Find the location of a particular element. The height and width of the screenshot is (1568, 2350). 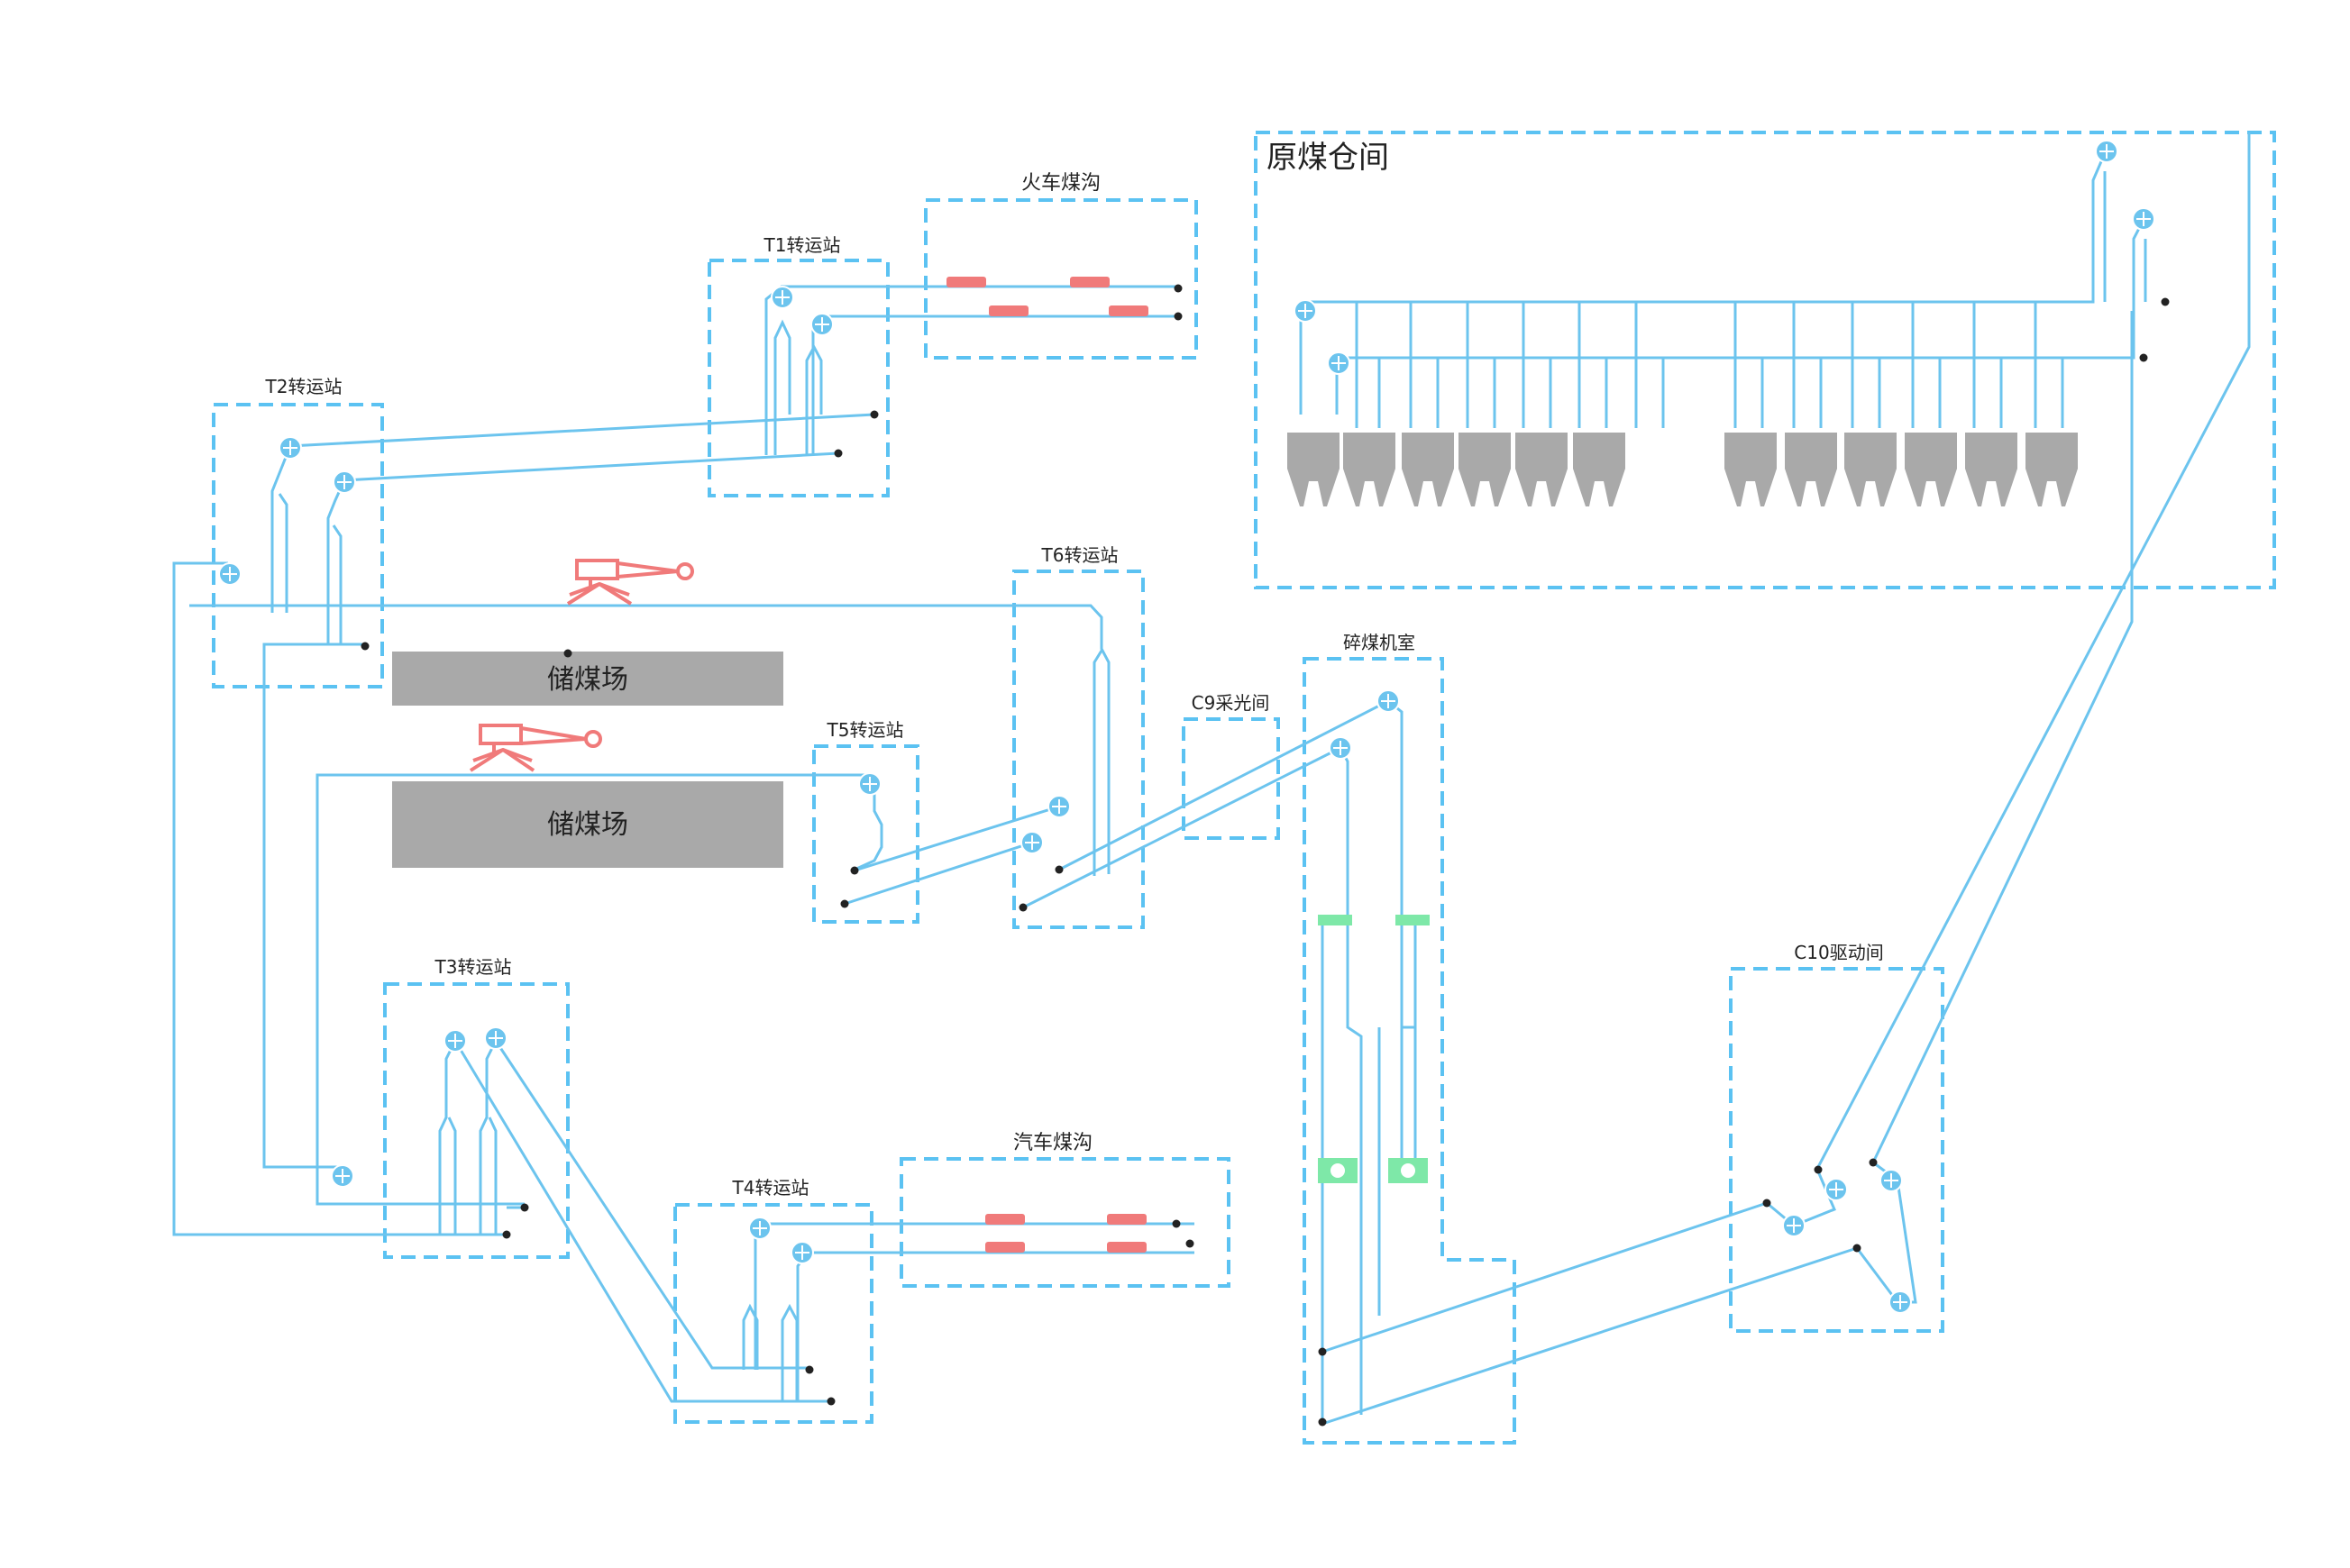

pulley-bunker-d is located at coordinates (1338, 363).